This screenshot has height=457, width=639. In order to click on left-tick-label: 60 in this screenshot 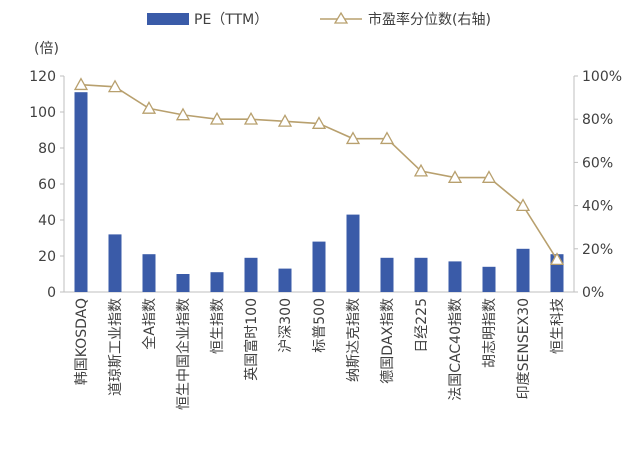, I will do `click(47, 185)`.